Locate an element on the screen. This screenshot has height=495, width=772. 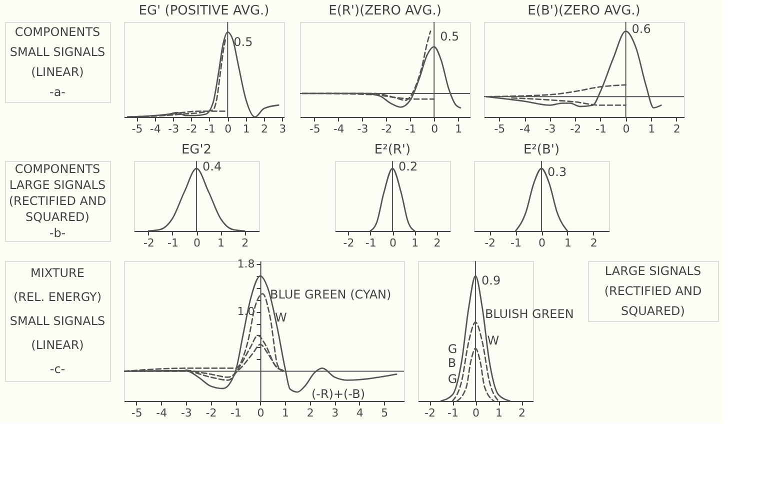
y-tick-label: 1.8 is located at coordinates (246, 263).